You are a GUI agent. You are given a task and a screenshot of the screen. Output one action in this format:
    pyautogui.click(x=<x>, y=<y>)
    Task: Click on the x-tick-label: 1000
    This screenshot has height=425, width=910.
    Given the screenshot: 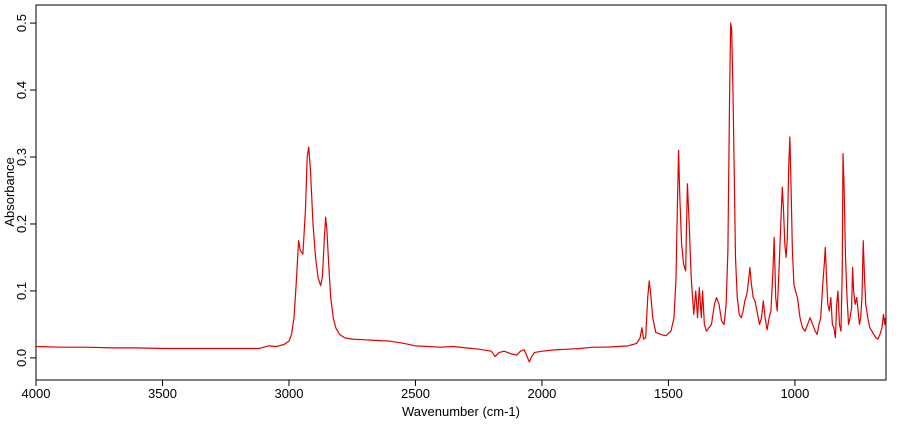 What is the action you would take?
    pyautogui.click(x=794, y=393)
    